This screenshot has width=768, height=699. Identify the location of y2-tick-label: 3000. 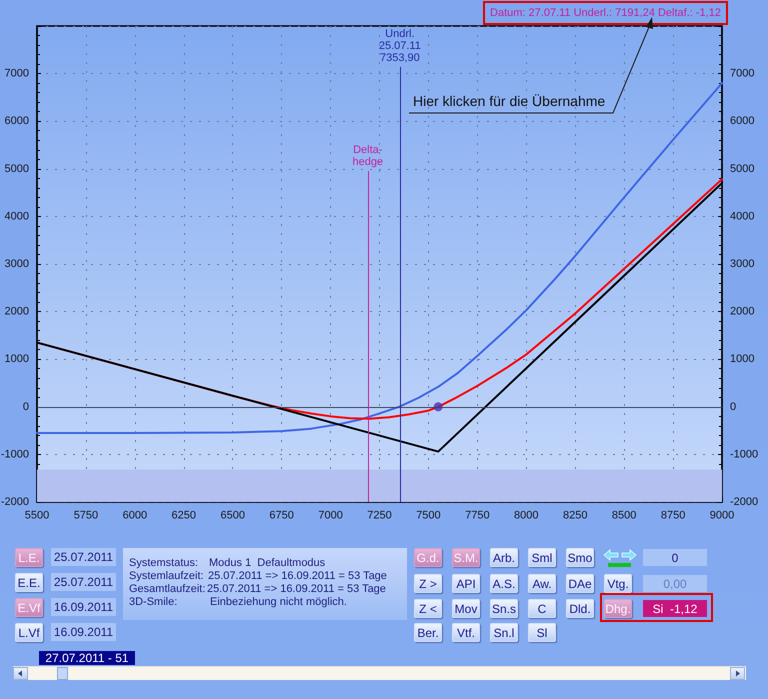
(742, 264).